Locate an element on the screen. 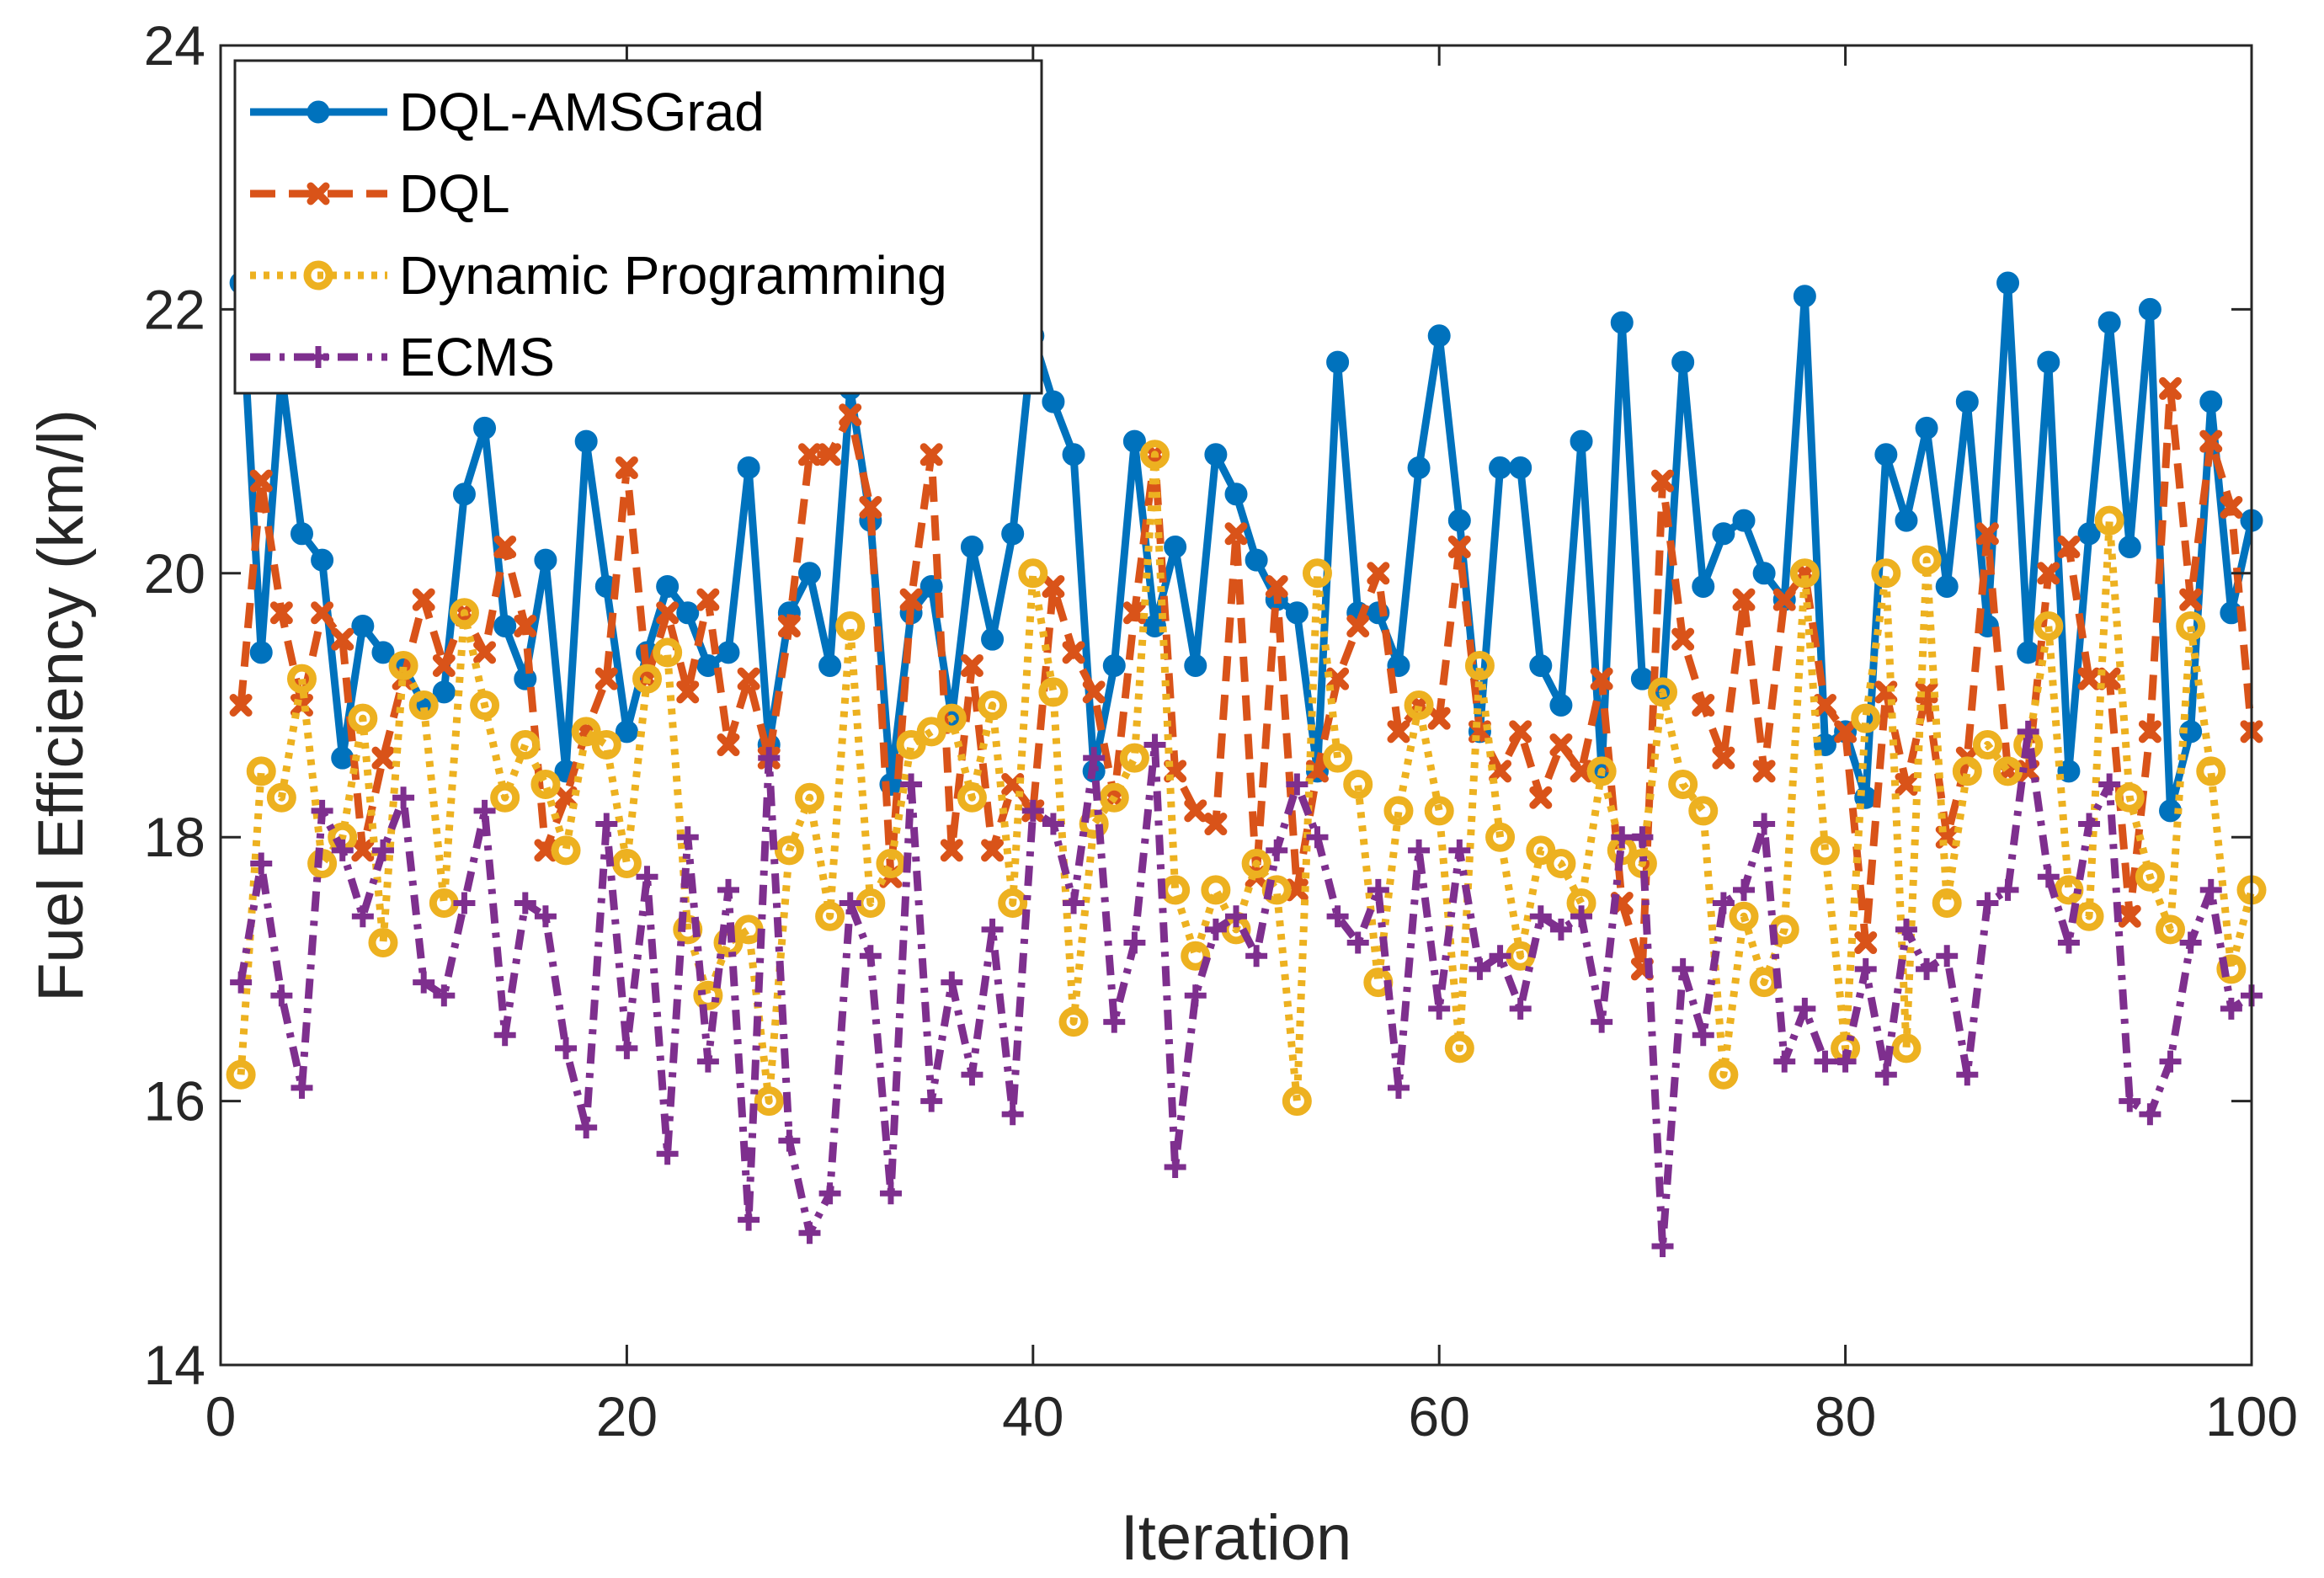 This screenshot has width=2324, height=1578. legend-label: ECMS is located at coordinates (477, 357).